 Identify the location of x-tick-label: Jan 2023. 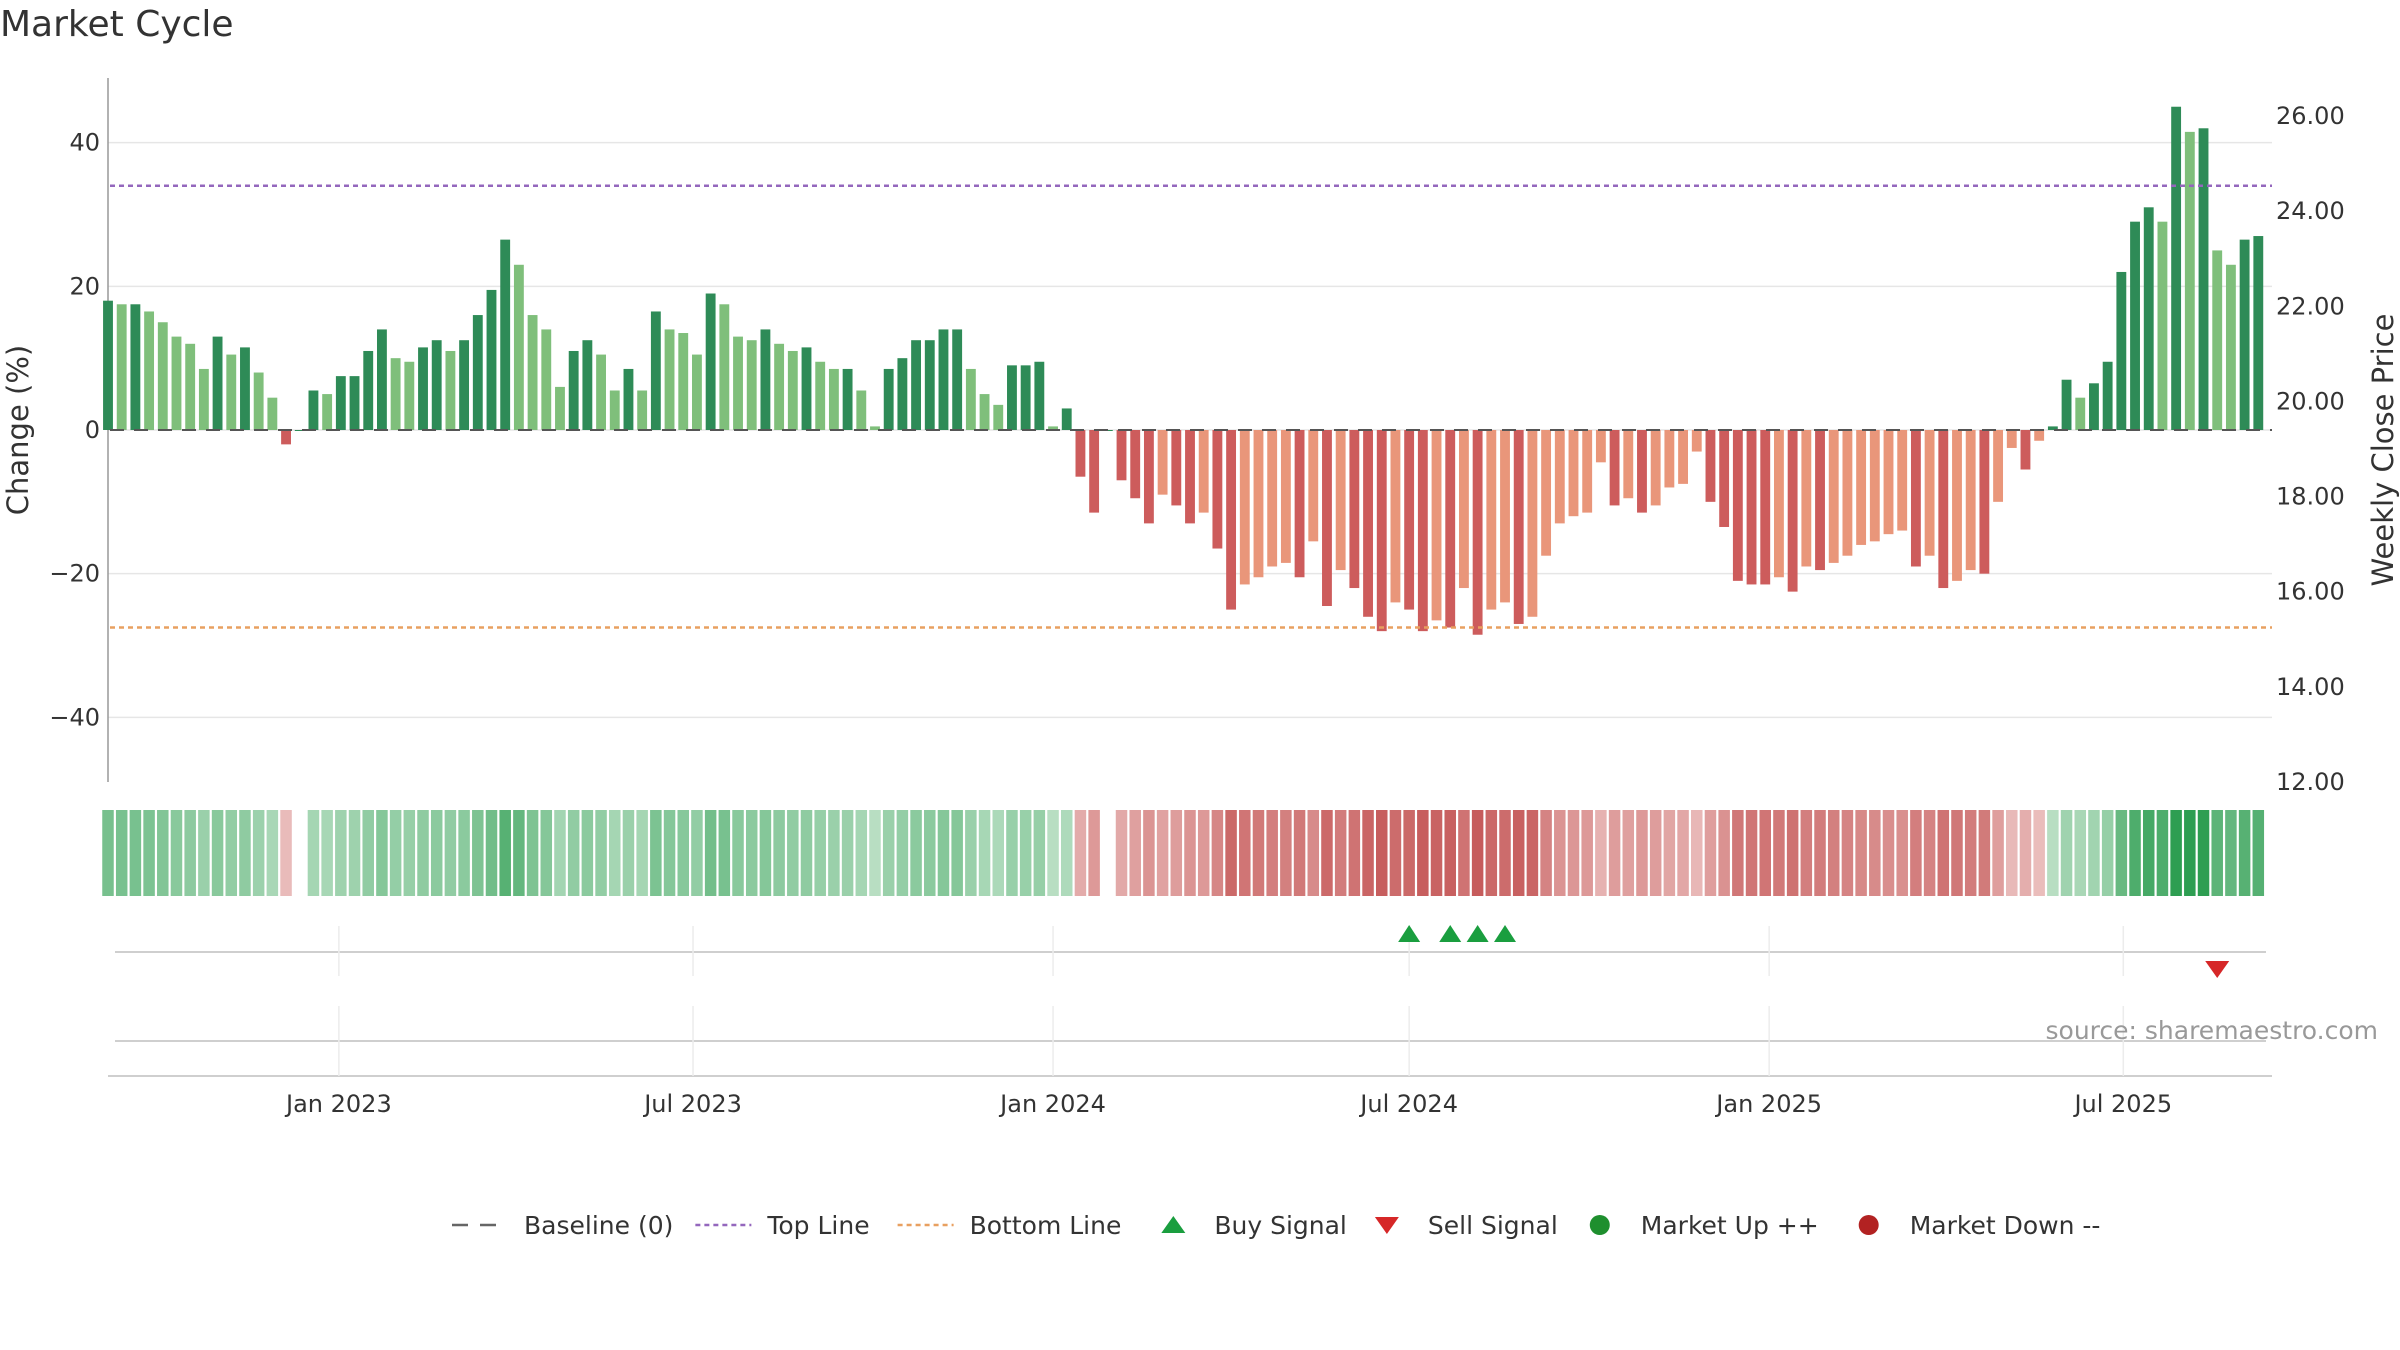
(338, 1104).